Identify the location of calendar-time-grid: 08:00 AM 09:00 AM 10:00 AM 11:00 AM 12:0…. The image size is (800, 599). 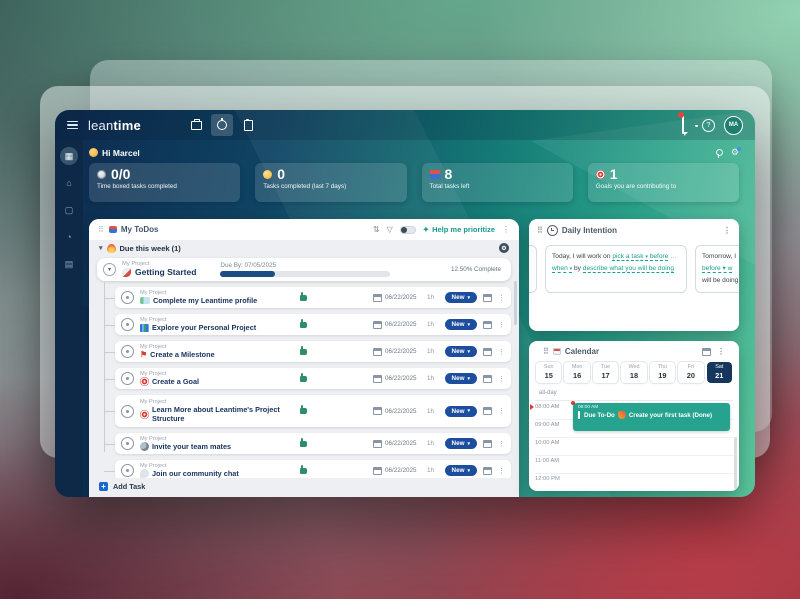
(631, 446).